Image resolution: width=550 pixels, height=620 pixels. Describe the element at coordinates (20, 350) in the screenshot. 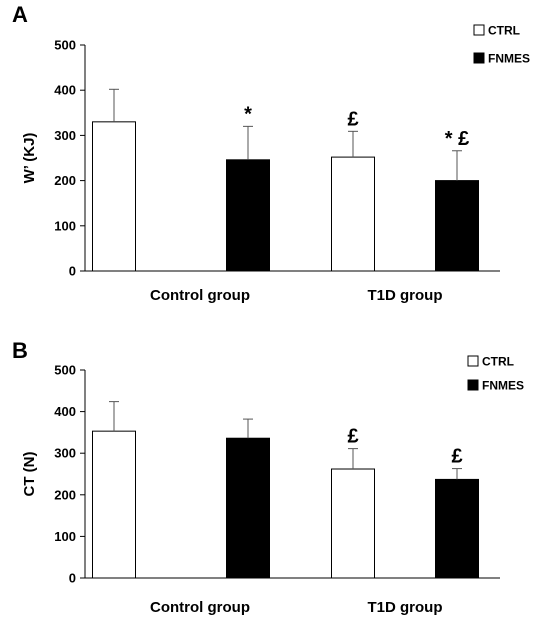

I see `panel-letter: B` at that location.